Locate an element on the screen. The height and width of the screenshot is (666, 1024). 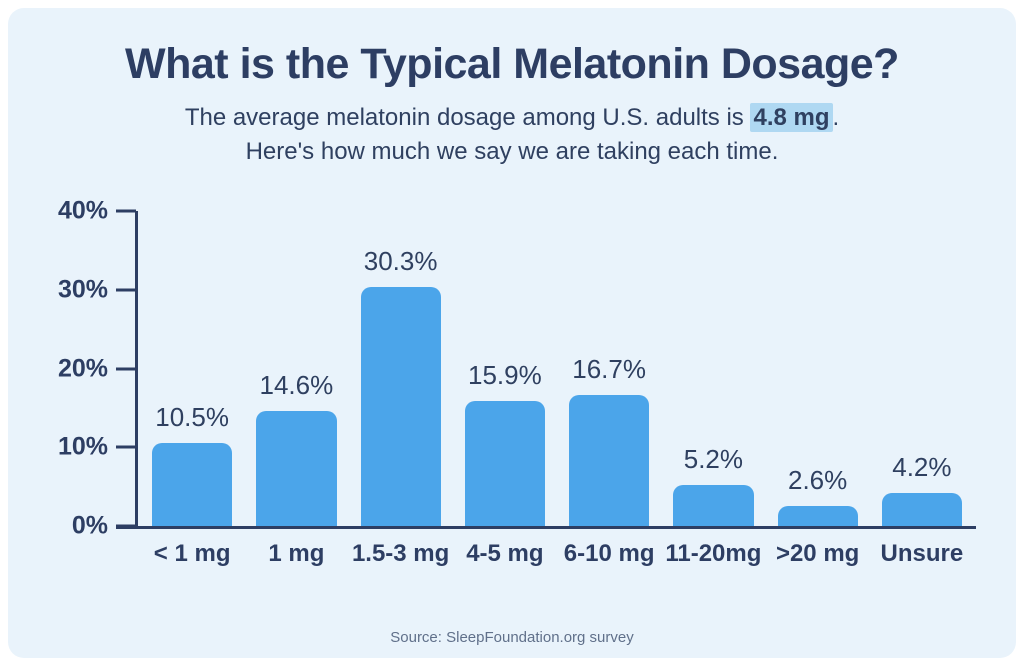
bar-value-label: 15.9% is located at coordinates (505, 374).